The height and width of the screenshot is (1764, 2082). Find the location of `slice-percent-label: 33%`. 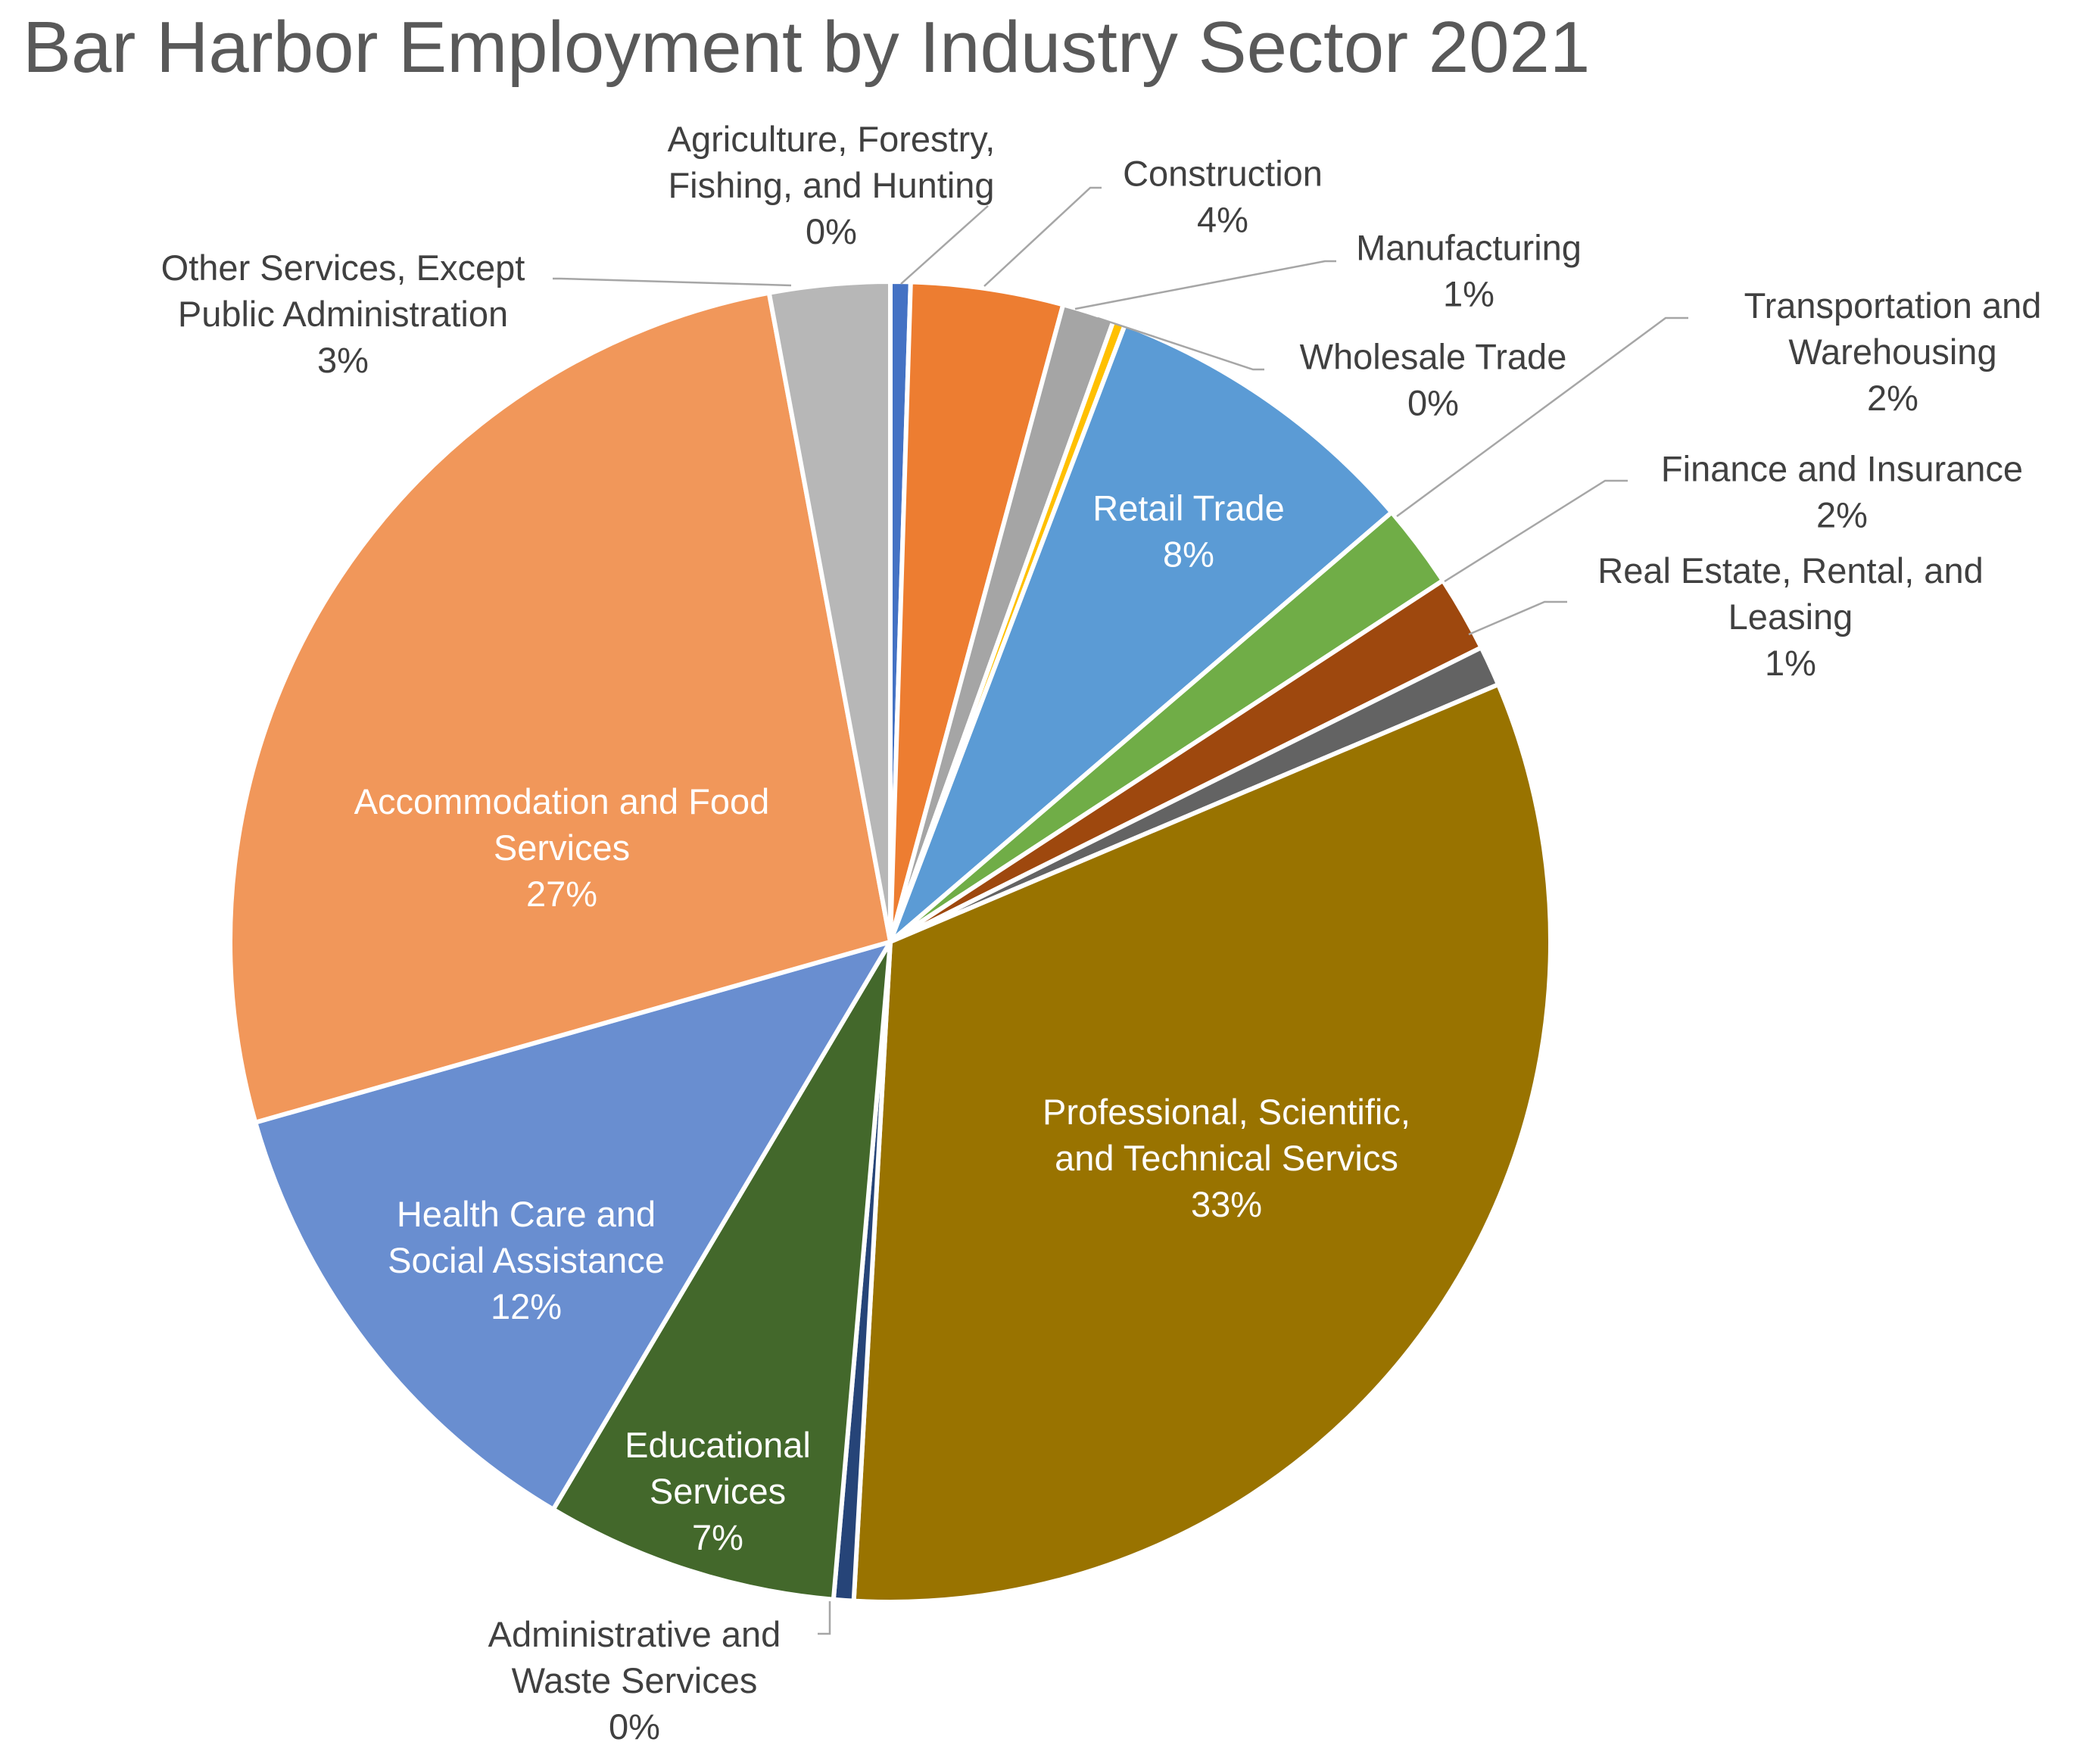

slice-percent-label: 33% is located at coordinates (1226, 1204).